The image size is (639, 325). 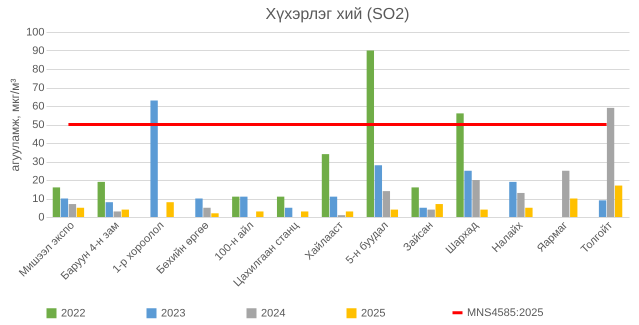 What do you see at coordinates (38, 88) in the screenshot?
I see `y-tick-label: 70` at bounding box center [38, 88].